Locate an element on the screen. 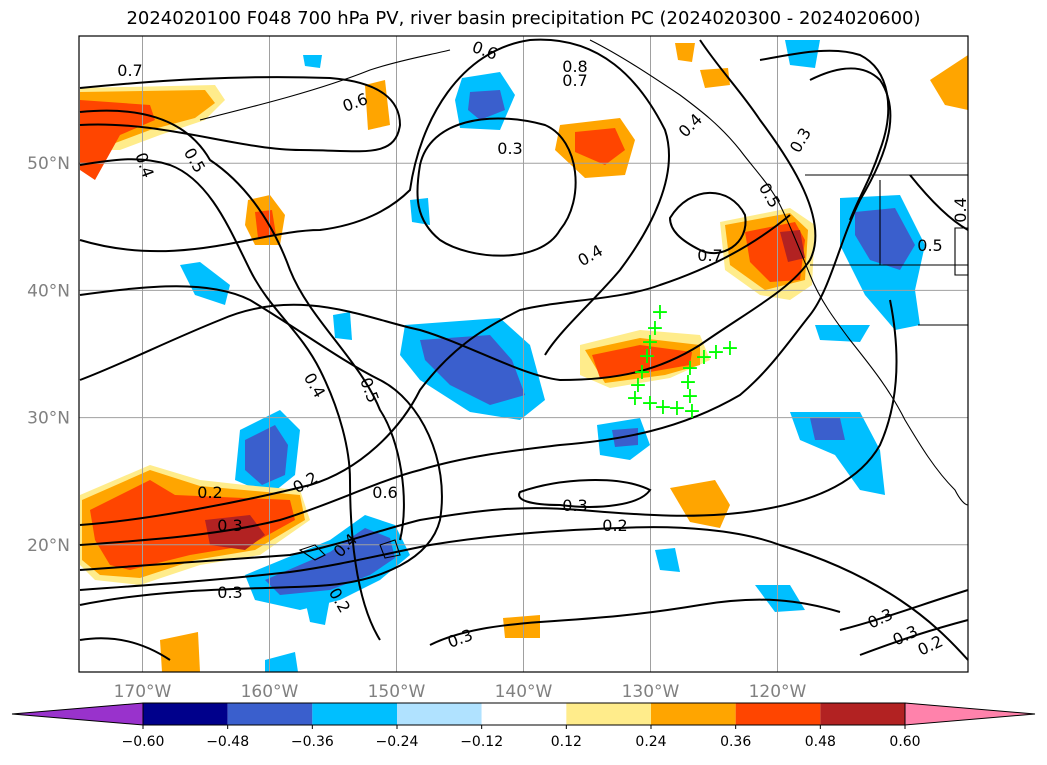 The width and height of the screenshot is (1047, 765). colorbar-tick-label: 0.24 is located at coordinates (650, 742).